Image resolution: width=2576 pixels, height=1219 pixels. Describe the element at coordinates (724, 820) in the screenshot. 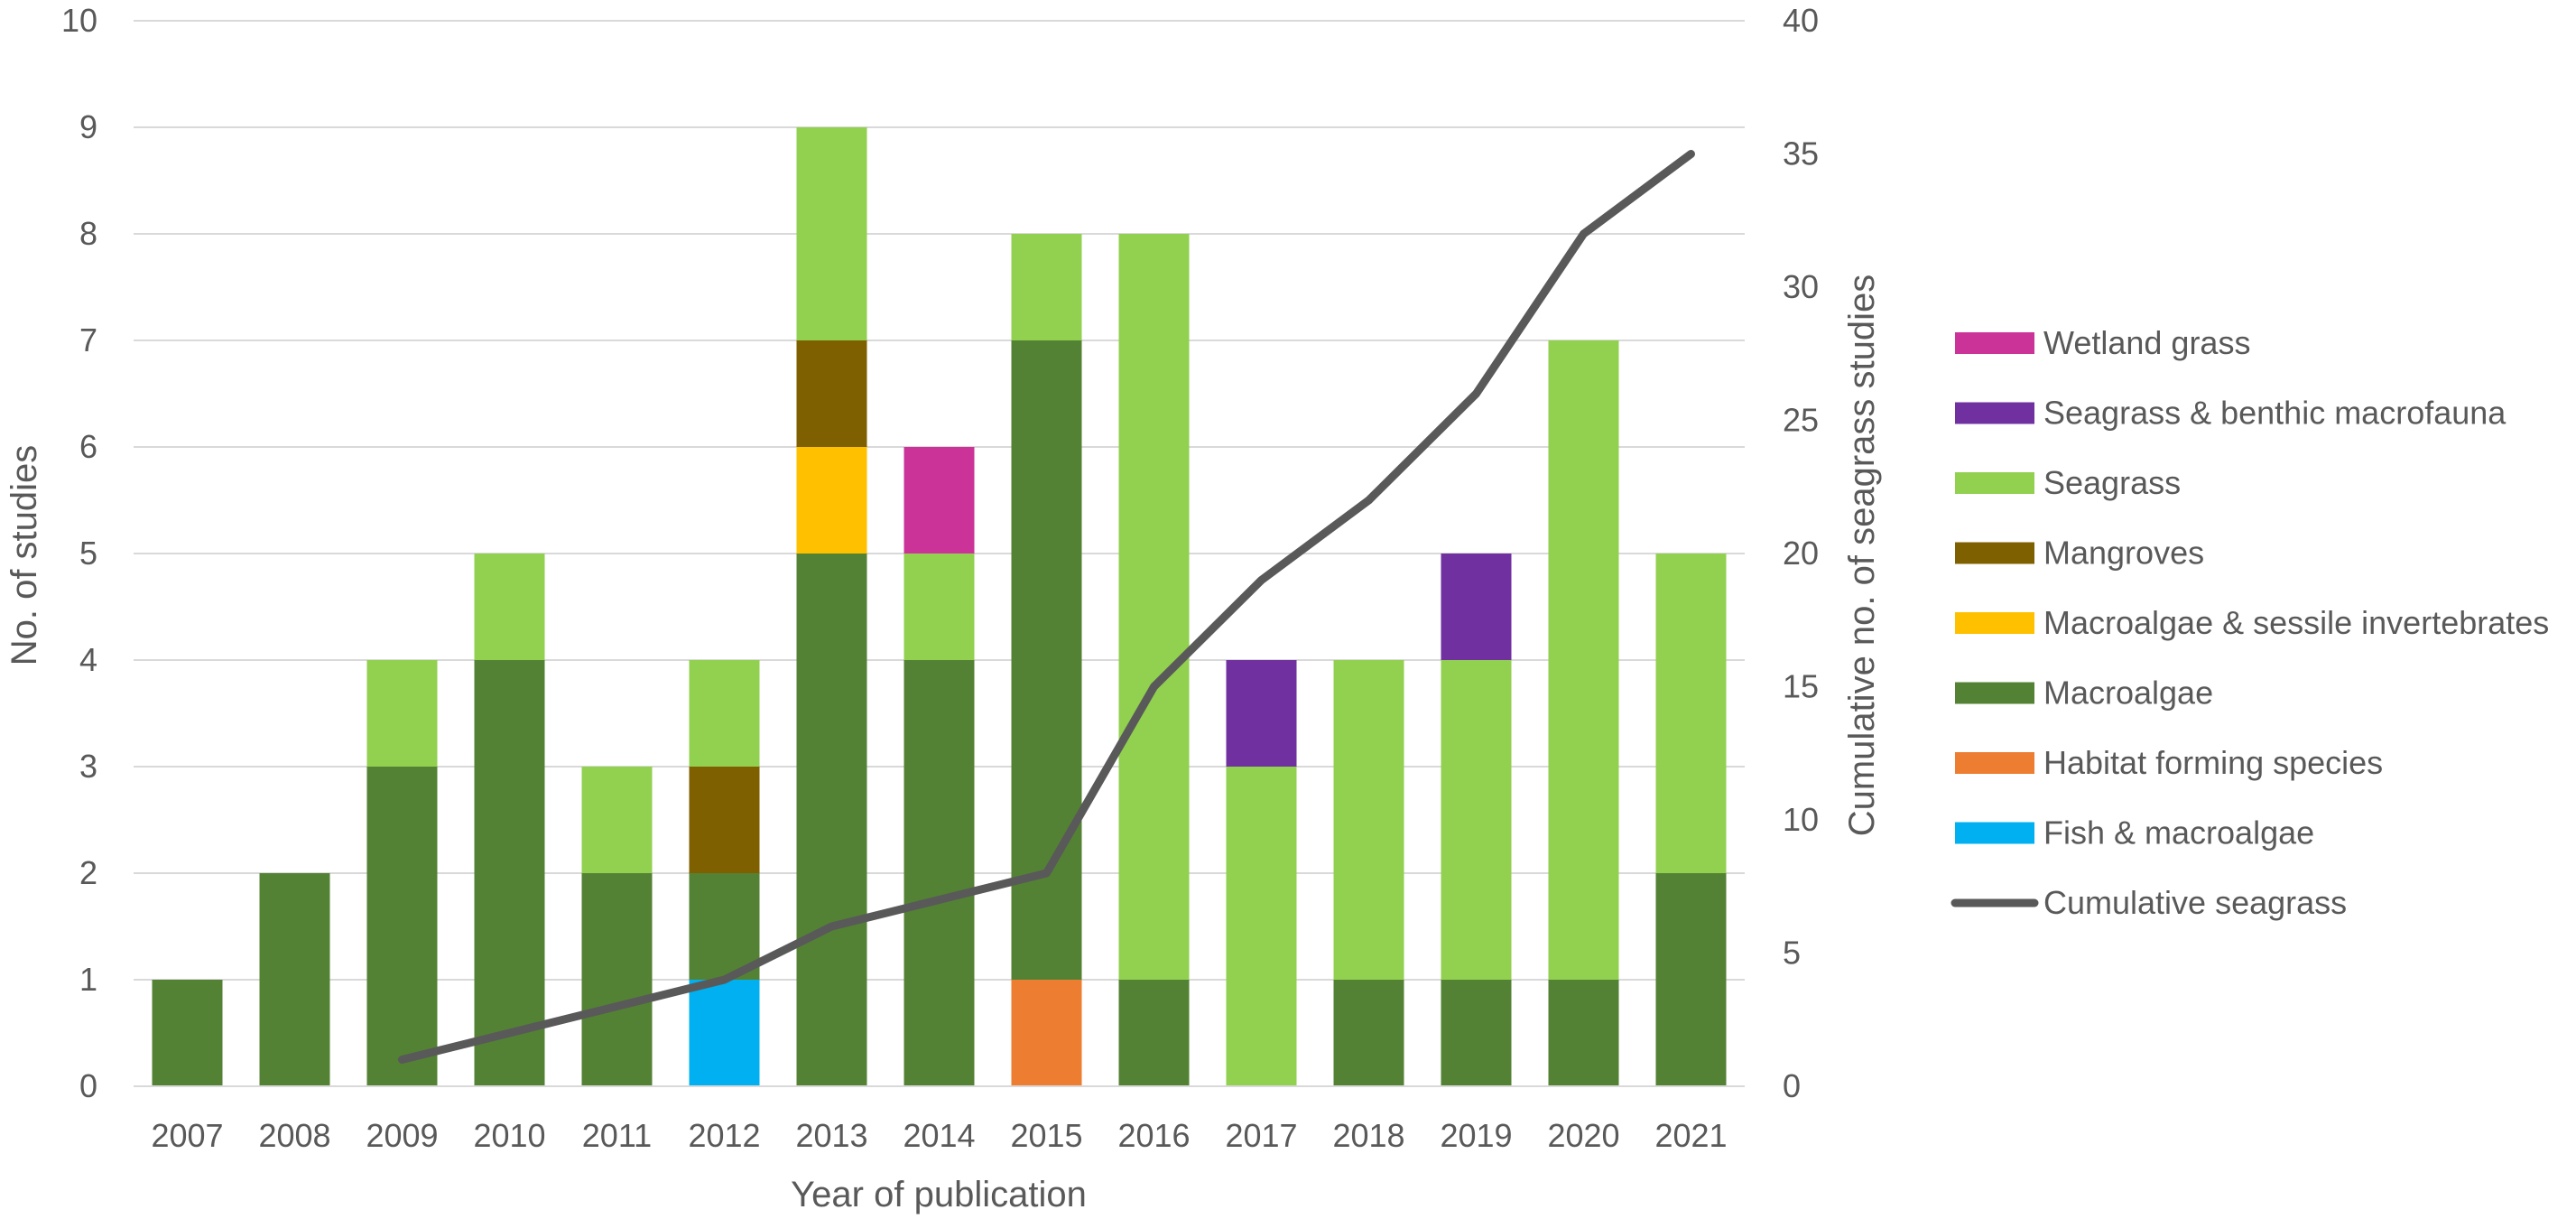

I see `bar-segment-mangroves-2012` at that location.